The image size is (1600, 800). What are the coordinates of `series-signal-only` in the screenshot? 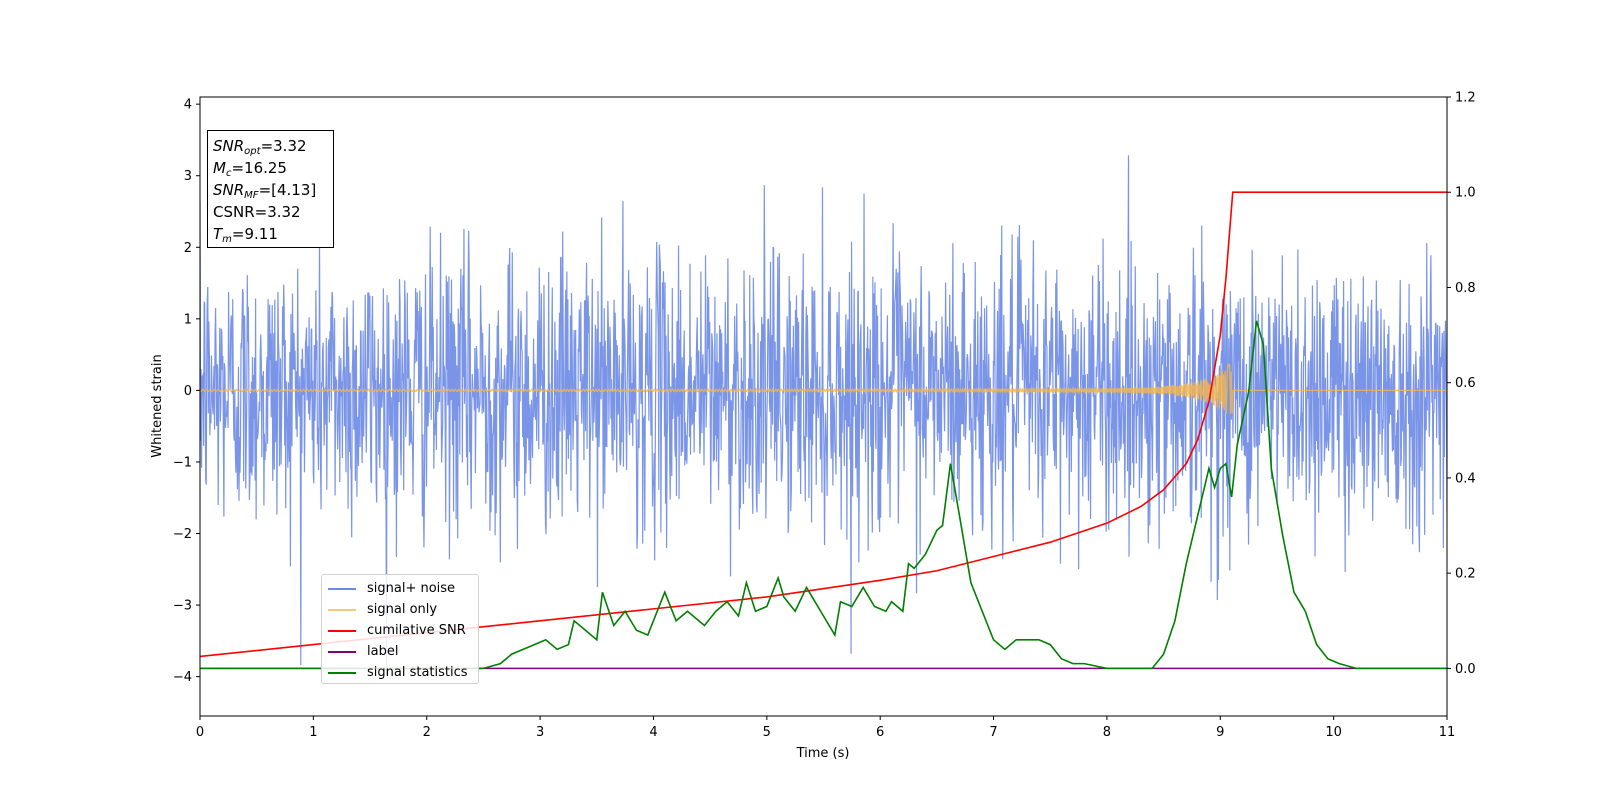 It's located at (823, 388).